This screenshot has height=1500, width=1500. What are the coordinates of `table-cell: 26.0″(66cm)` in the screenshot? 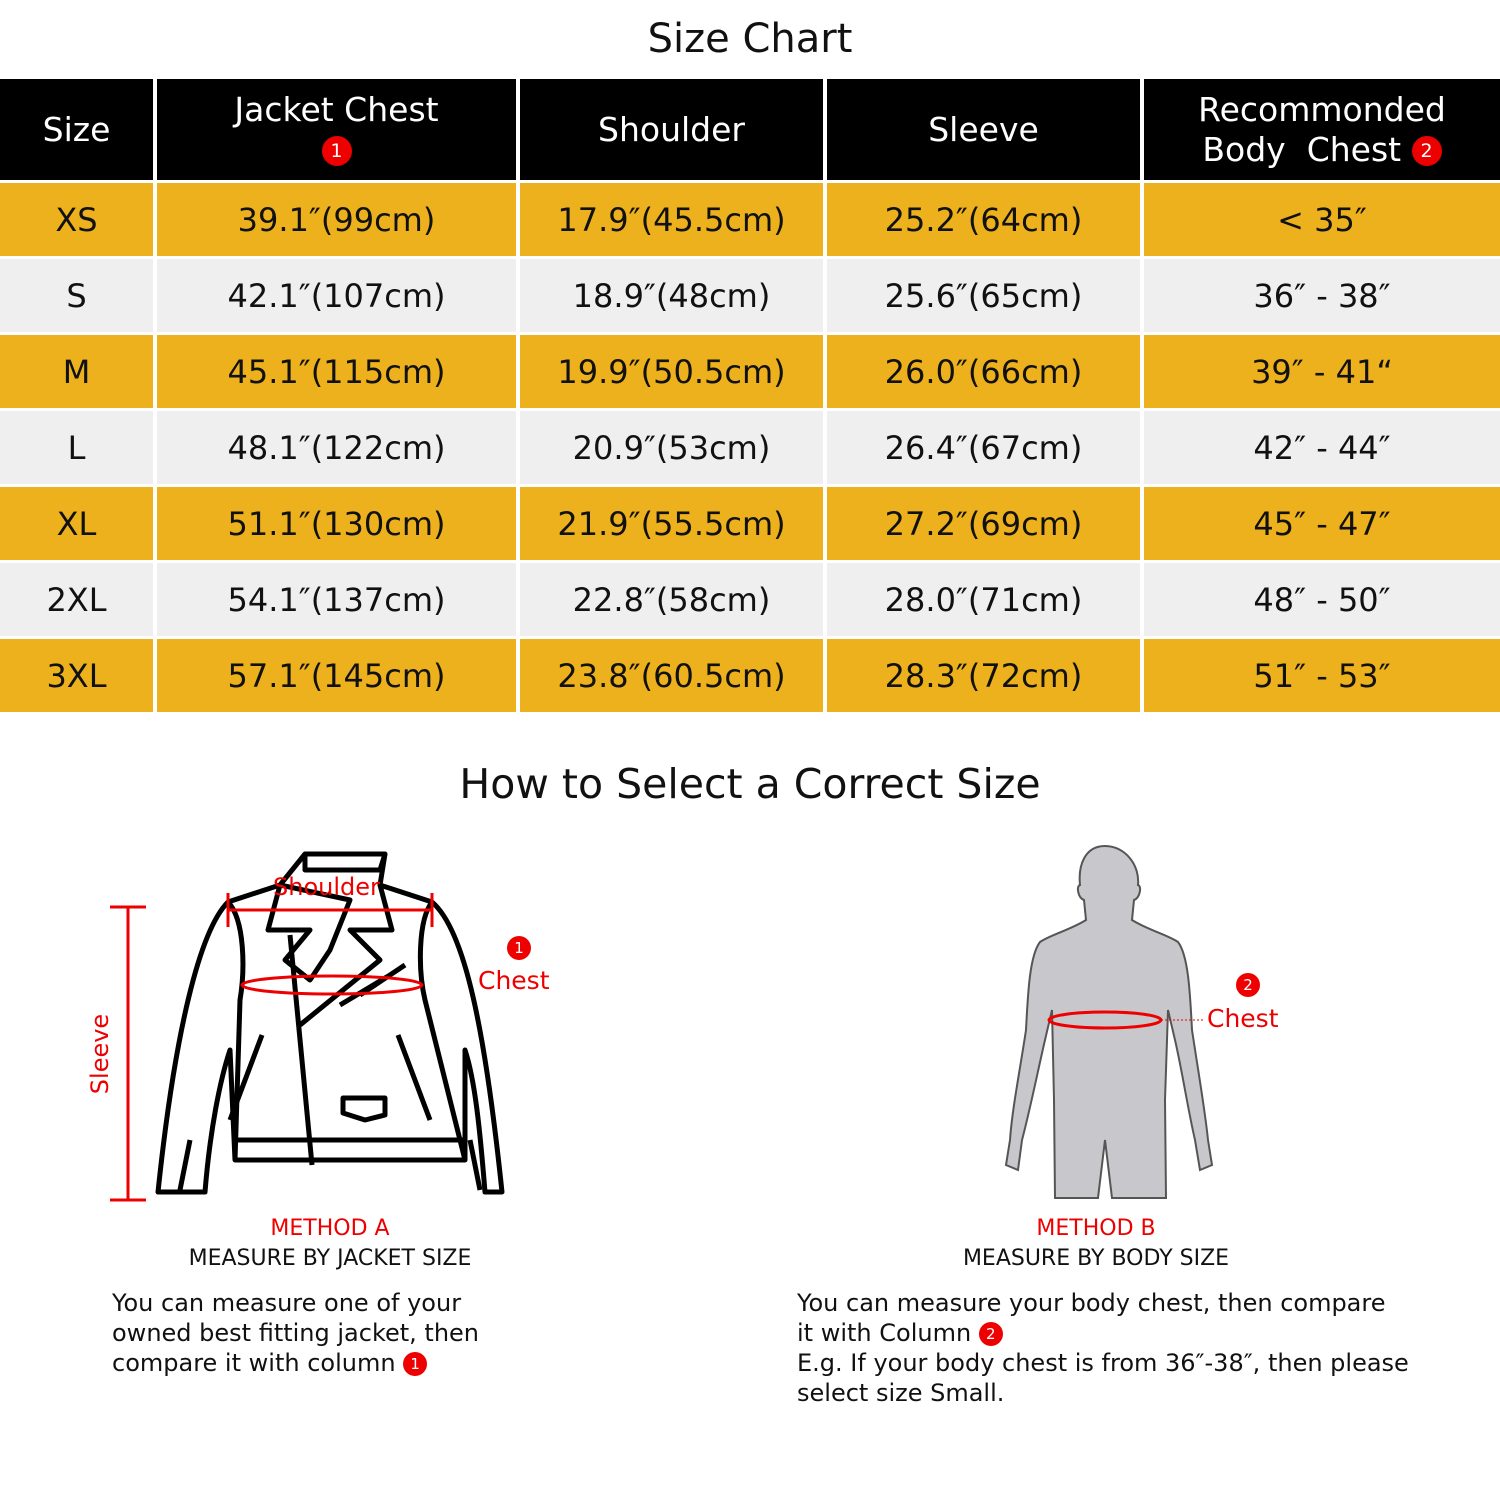 It's located at (982, 372).